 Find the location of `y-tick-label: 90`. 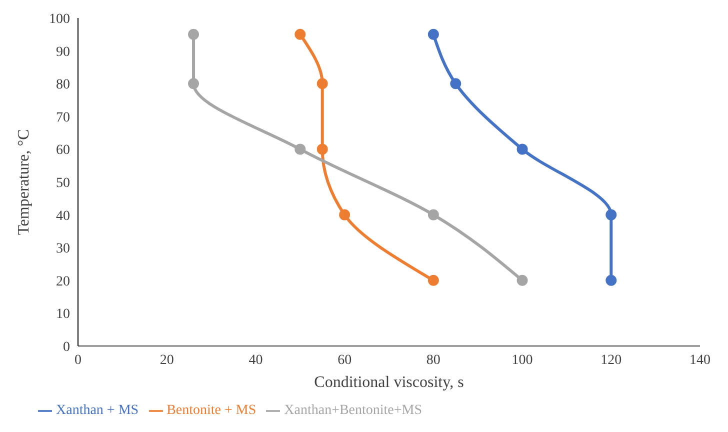

y-tick-label: 90 is located at coordinates (63, 52).